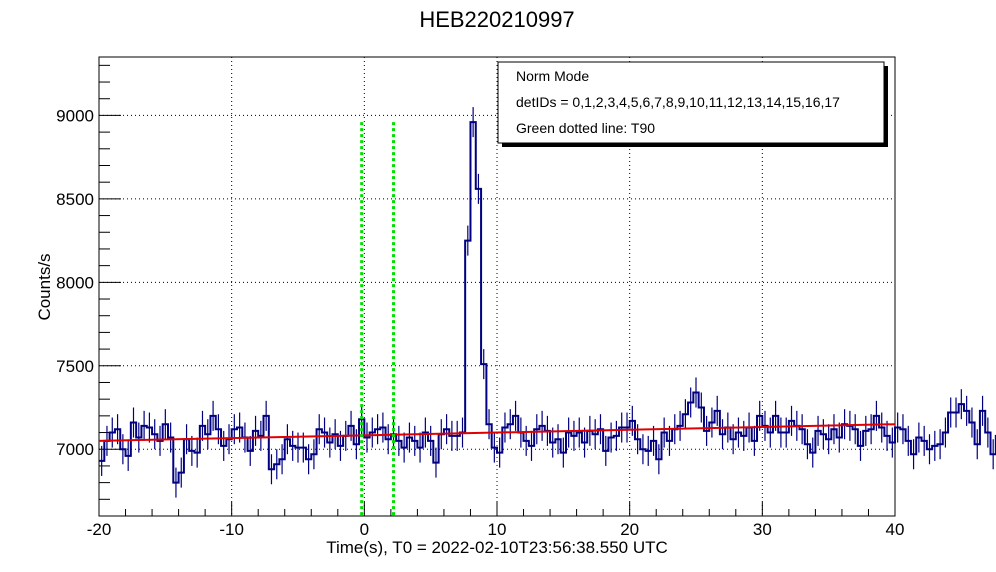 This screenshot has height=572, width=996. I want to click on y-tick-label: 8500, so click(75, 199).